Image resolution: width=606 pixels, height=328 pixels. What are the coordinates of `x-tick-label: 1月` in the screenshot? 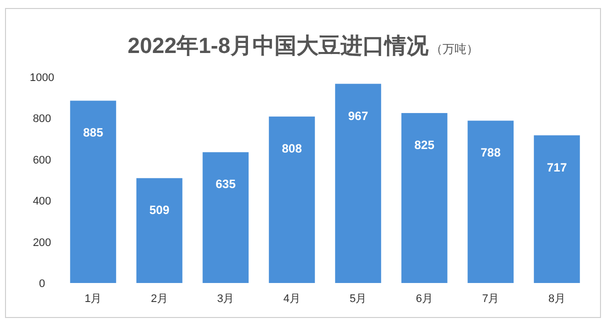 It's located at (93, 299).